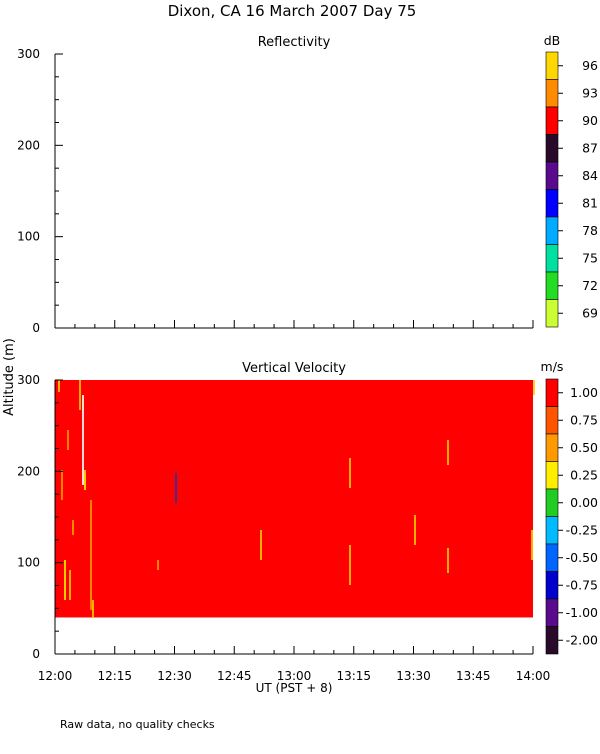 Image resolution: width=600 pixels, height=754 pixels. Describe the element at coordinates (582, 612) in the screenshot. I see `colorbar-label: -1.00` at that location.